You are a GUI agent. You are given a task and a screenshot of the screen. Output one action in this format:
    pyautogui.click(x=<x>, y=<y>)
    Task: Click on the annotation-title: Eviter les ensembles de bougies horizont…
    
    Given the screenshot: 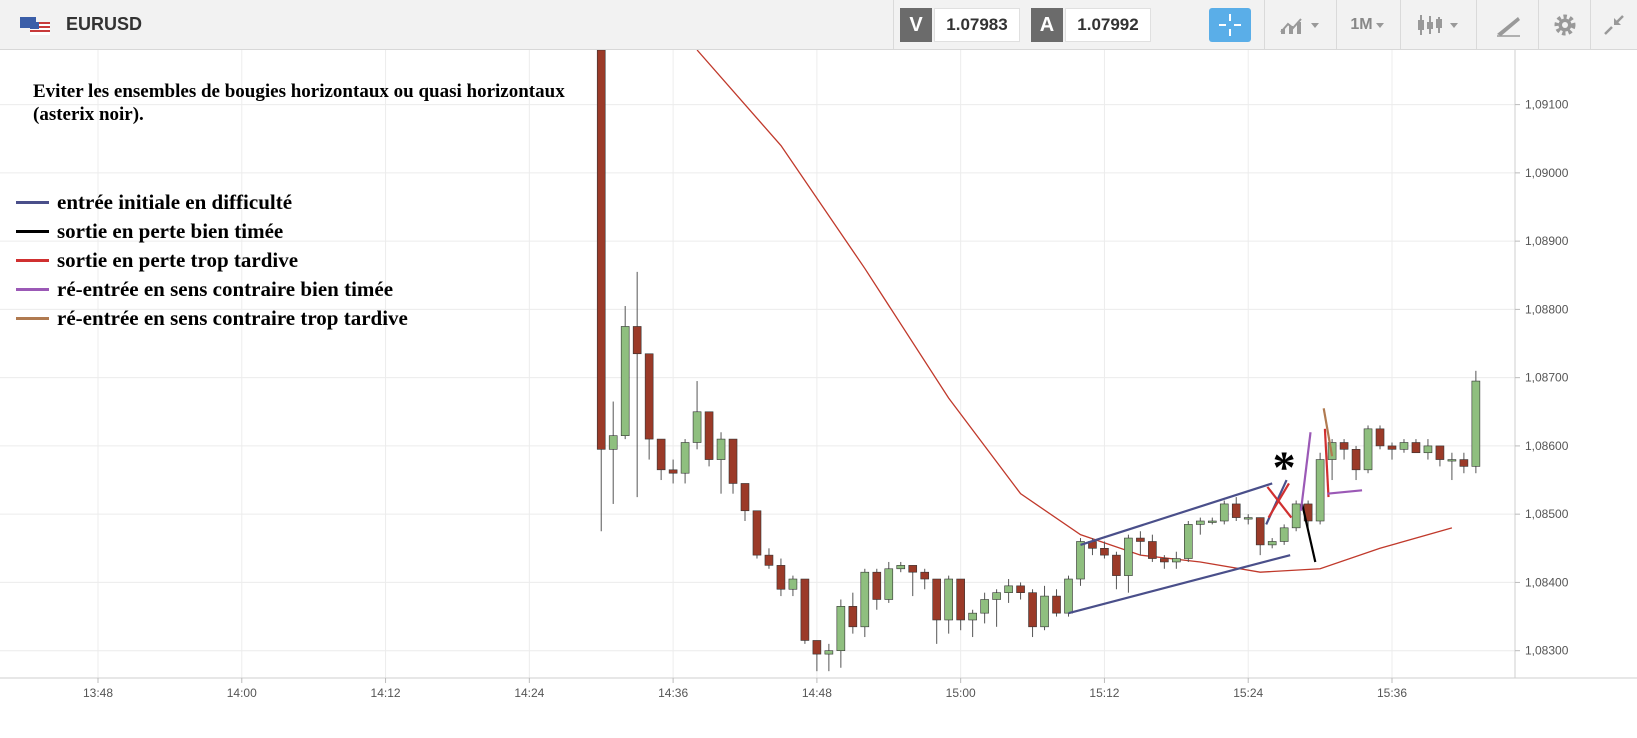 What is the action you would take?
    pyautogui.click(x=299, y=103)
    